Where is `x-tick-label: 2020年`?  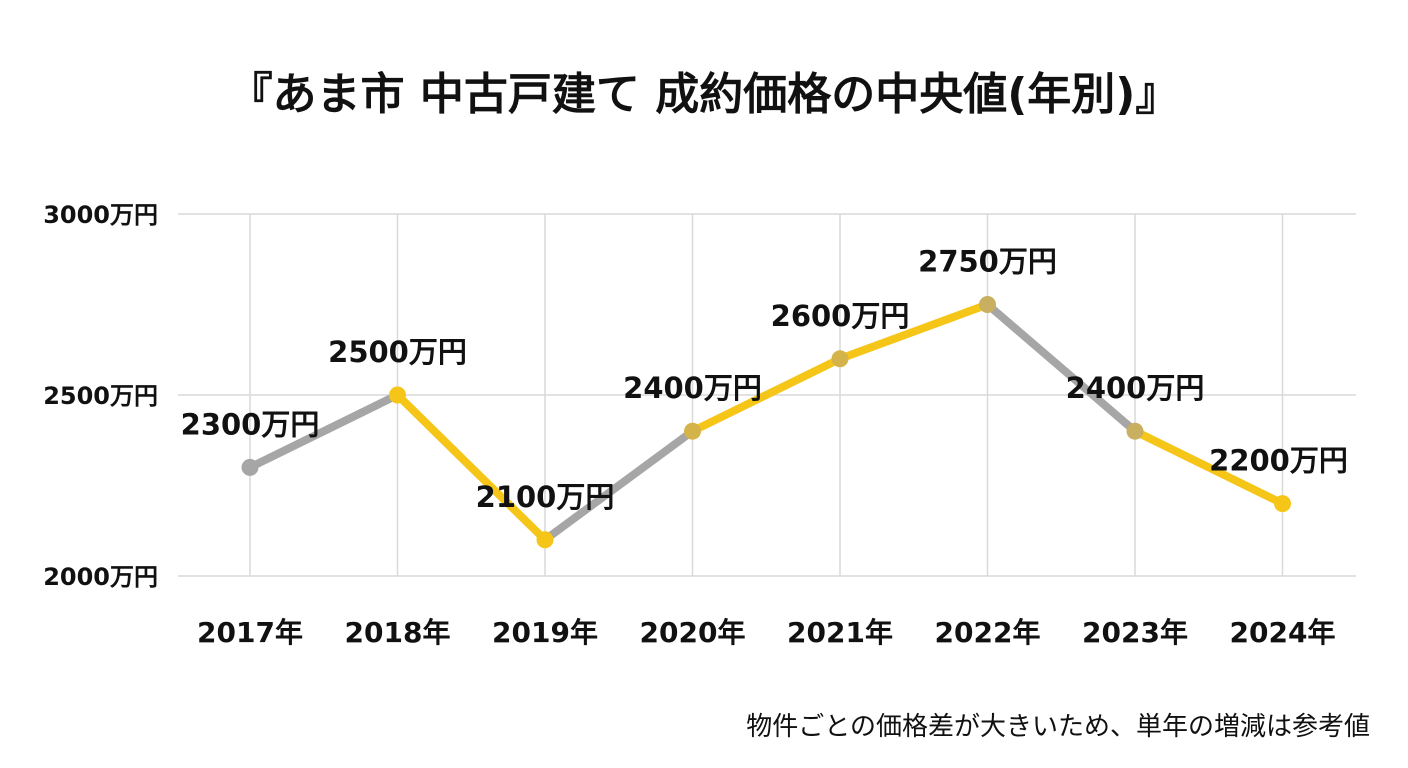
x-tick-label: 2020年 is located at coordinates (693, 632).